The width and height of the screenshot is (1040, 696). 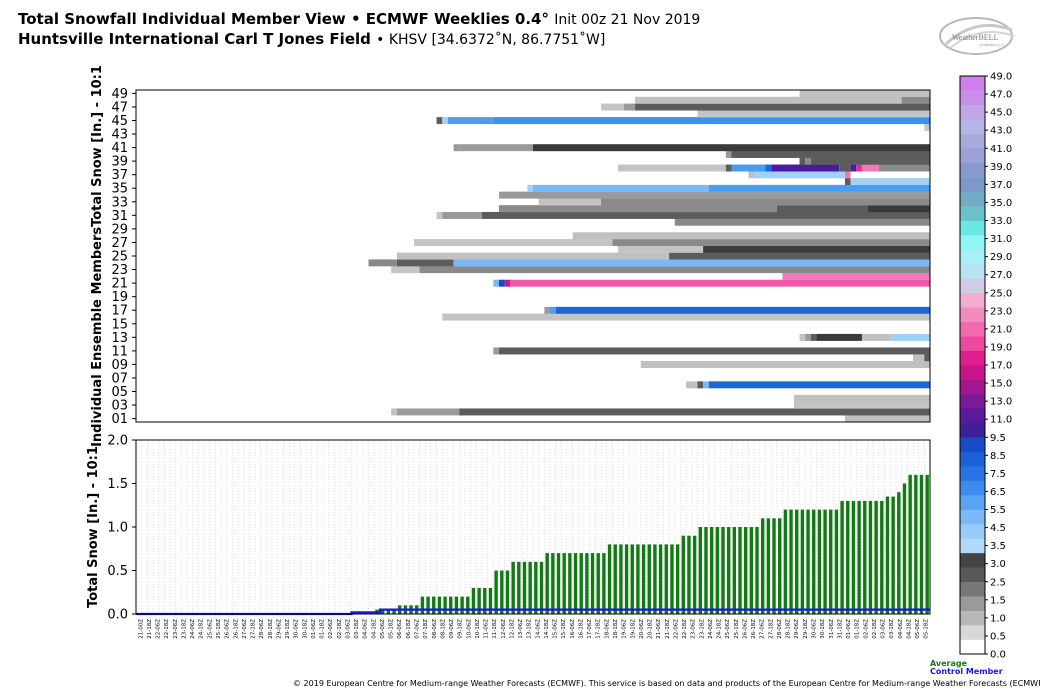 What do you see at coordinates (392, 629) in the screenshot?
I see `time-axis-label: 05-18Z` at bounding box center [392, 629].